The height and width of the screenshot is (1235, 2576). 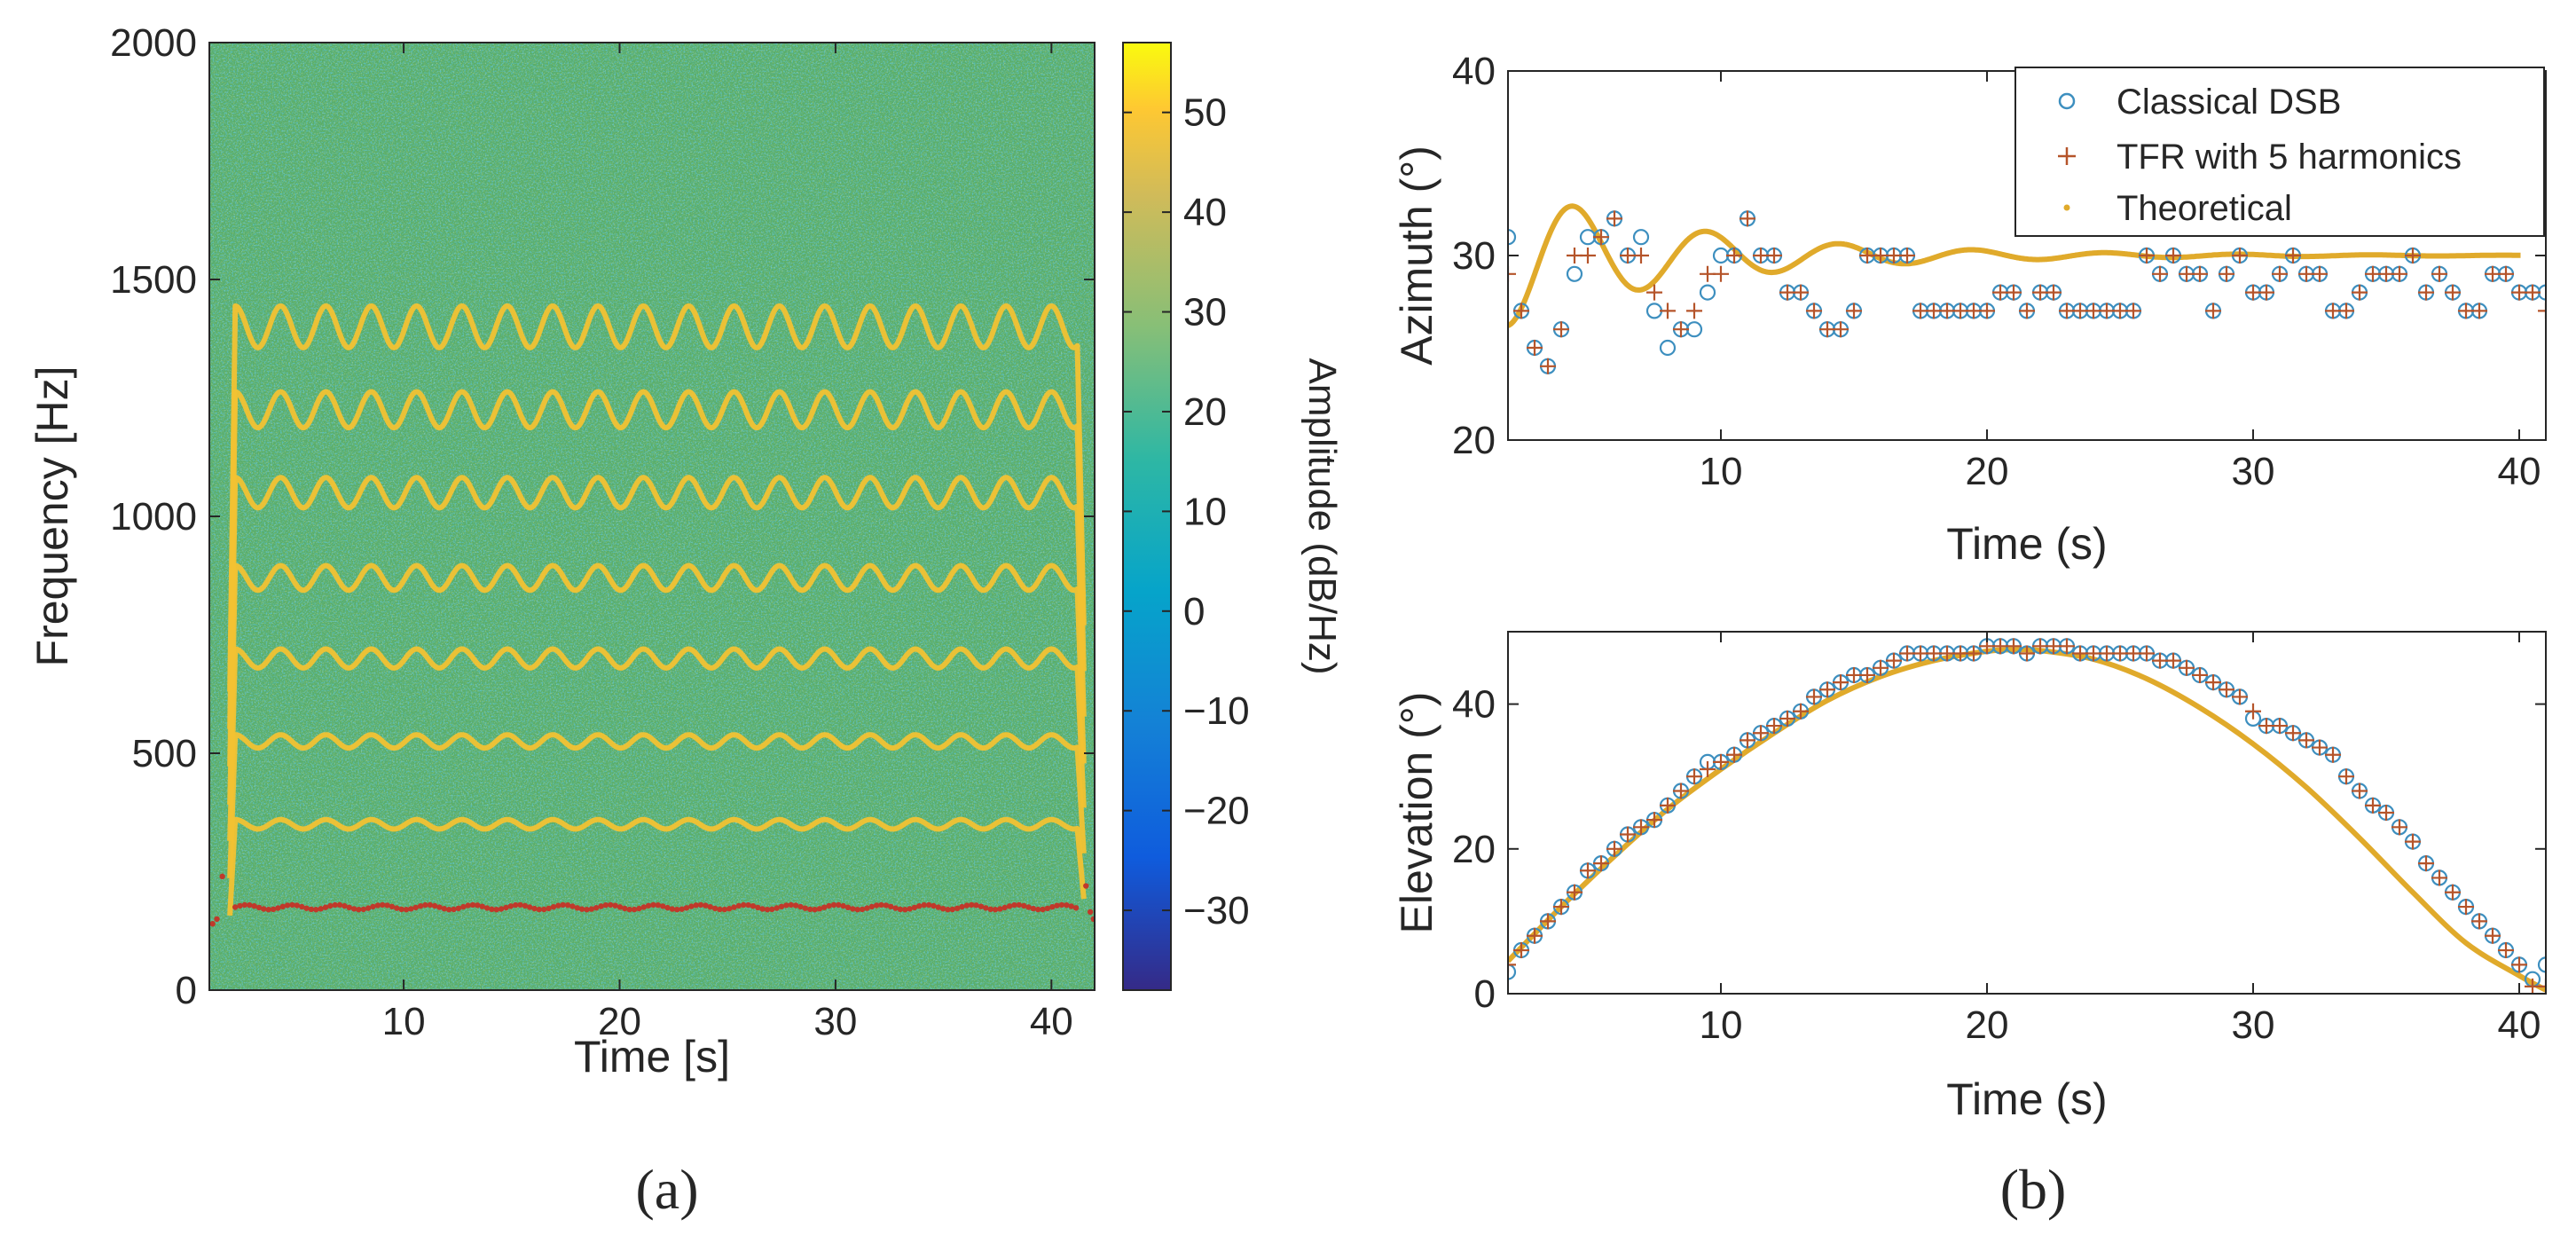 I want to click on panel-a-caption: (a), so click(x=666, y=1189).